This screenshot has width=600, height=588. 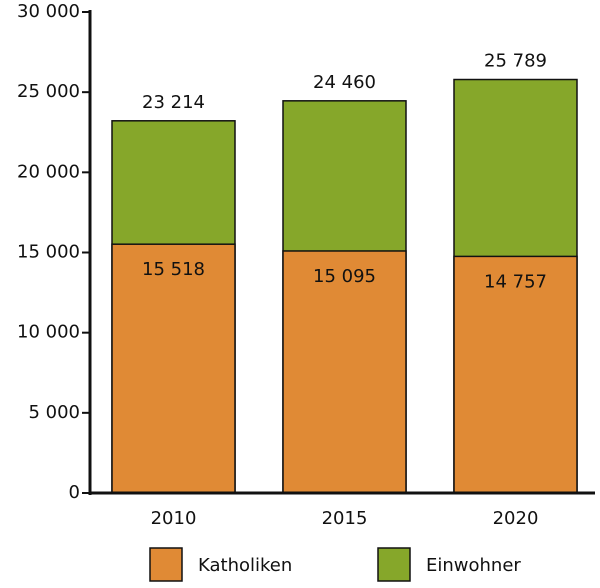 I want to click on value-label: 25 789, so click(x=515, y=61).